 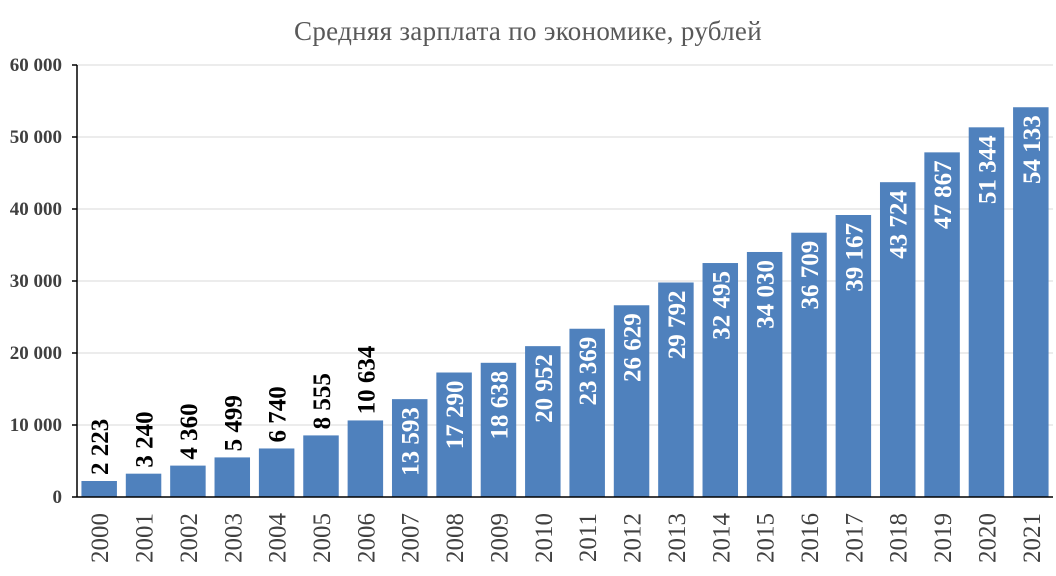 What do you see at coordinates (720, 380) in the screenshot?
I see `bar-2014` at bounding box center [720, 380].